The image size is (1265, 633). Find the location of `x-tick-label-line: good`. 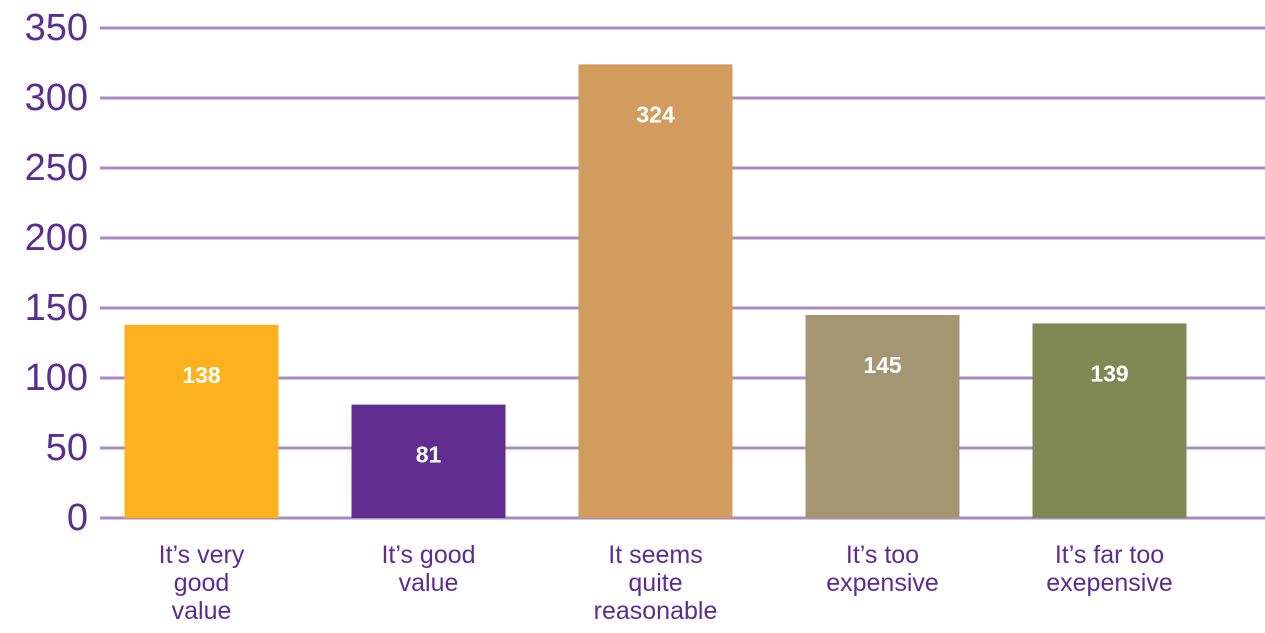

x-tick-label-line: good is located at coordinates (202, 583).